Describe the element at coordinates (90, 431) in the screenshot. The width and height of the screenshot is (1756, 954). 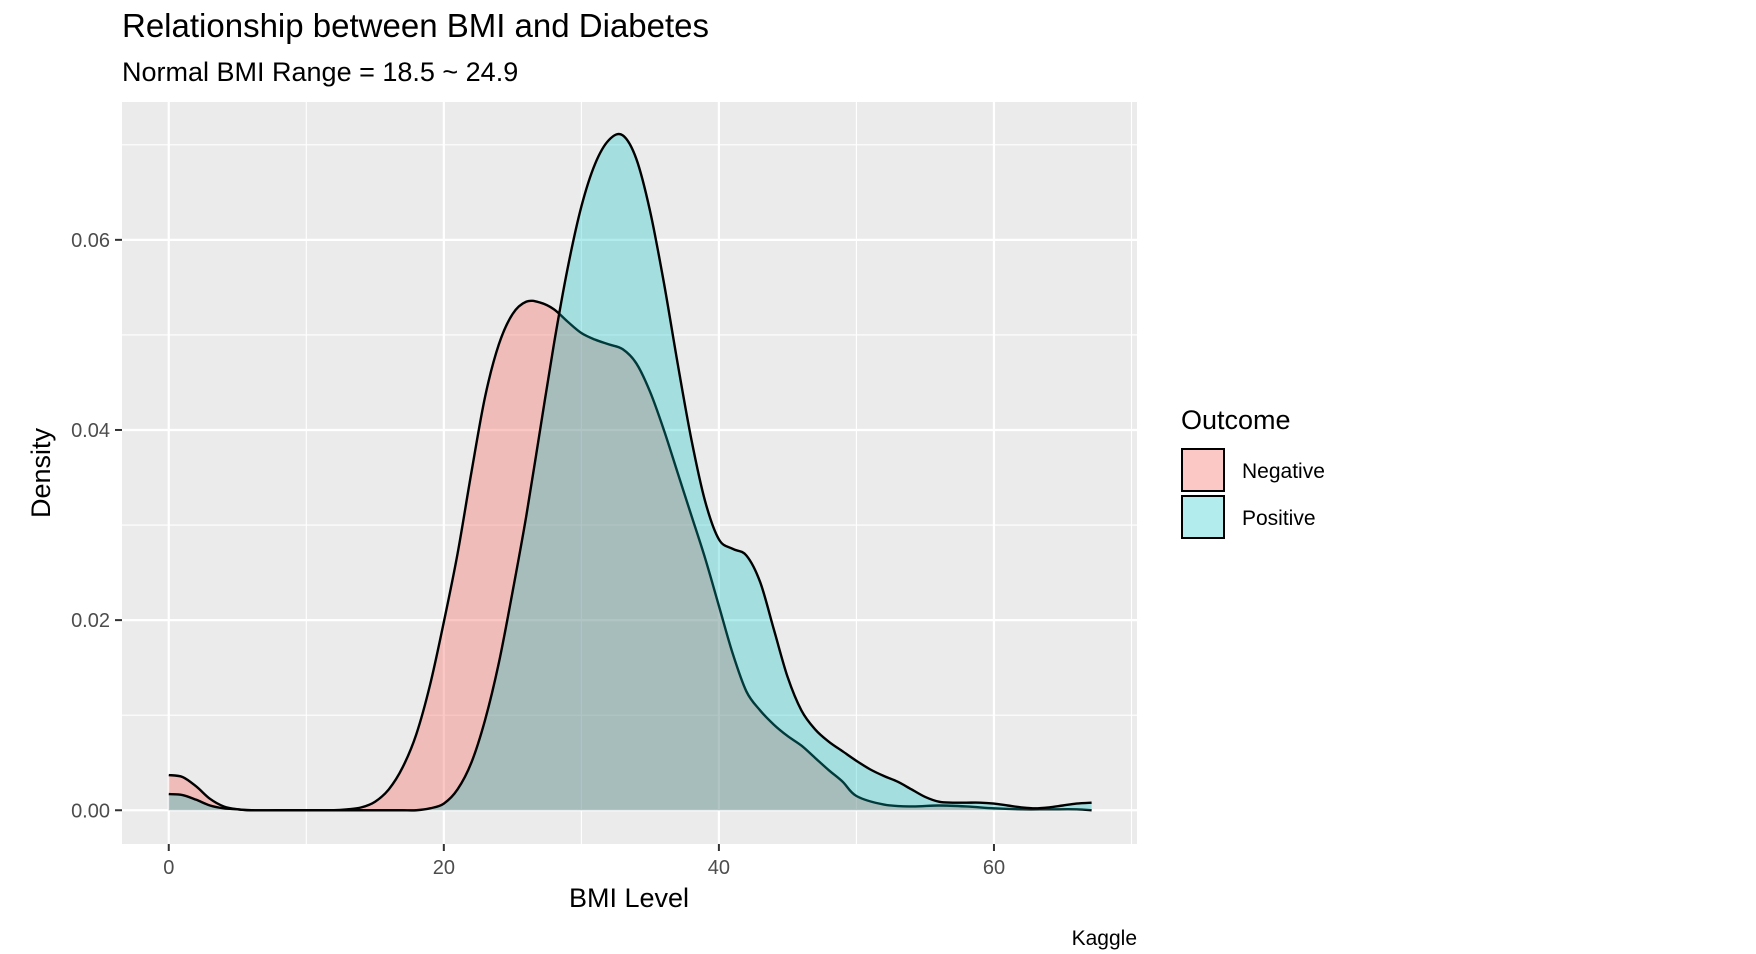
I see `y-tick-label: 0.04` at that location.